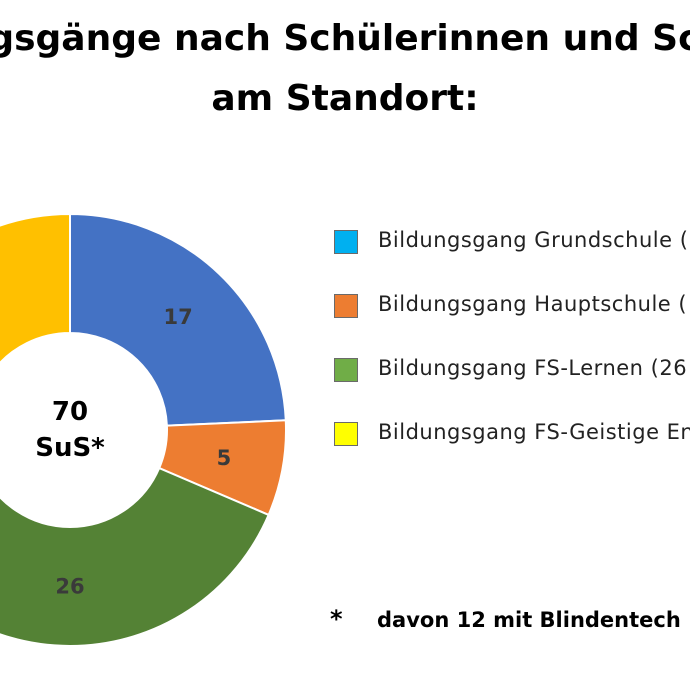  Describe the element at coordinates (533, 368) in the screenshot. I see `legend-label-fs-lernen: Bildungsgang FS-Lernen (26` at that location.